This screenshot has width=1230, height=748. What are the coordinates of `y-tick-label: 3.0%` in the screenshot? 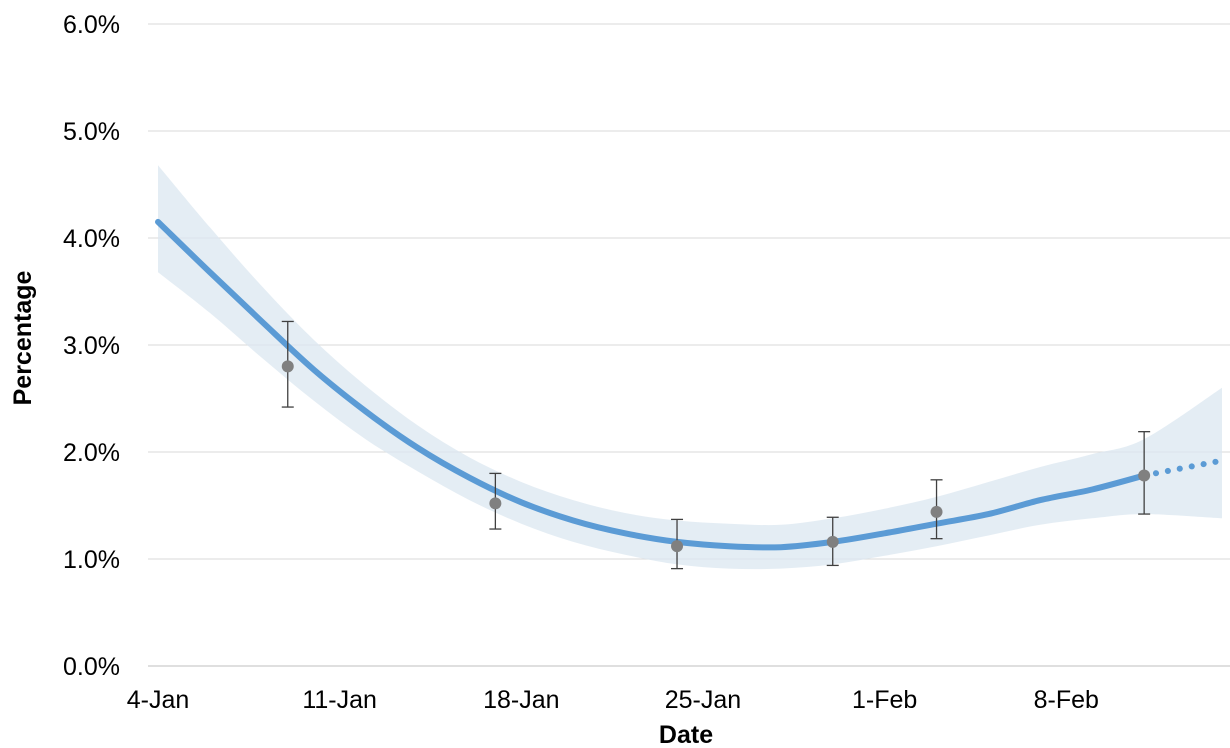 It's located at (91, 346).